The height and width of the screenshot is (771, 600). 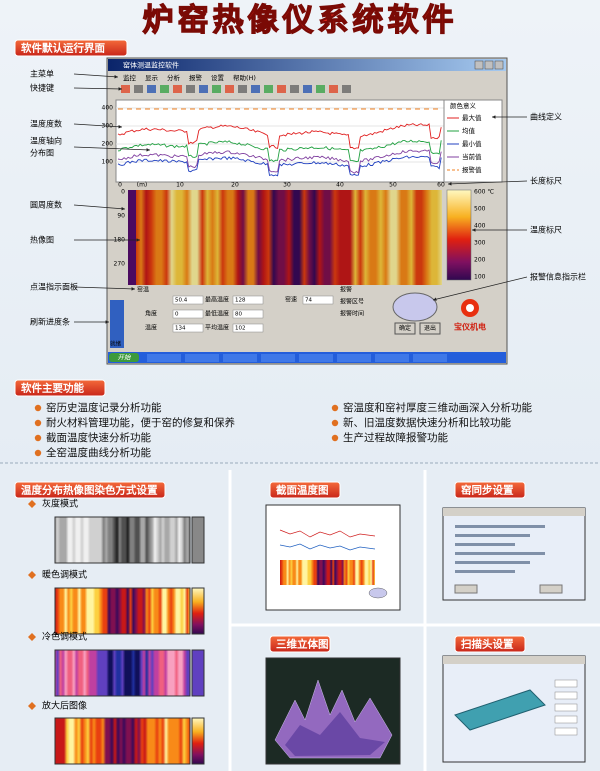 I want to click on circum-label: 270, so click(x=120, y=264).